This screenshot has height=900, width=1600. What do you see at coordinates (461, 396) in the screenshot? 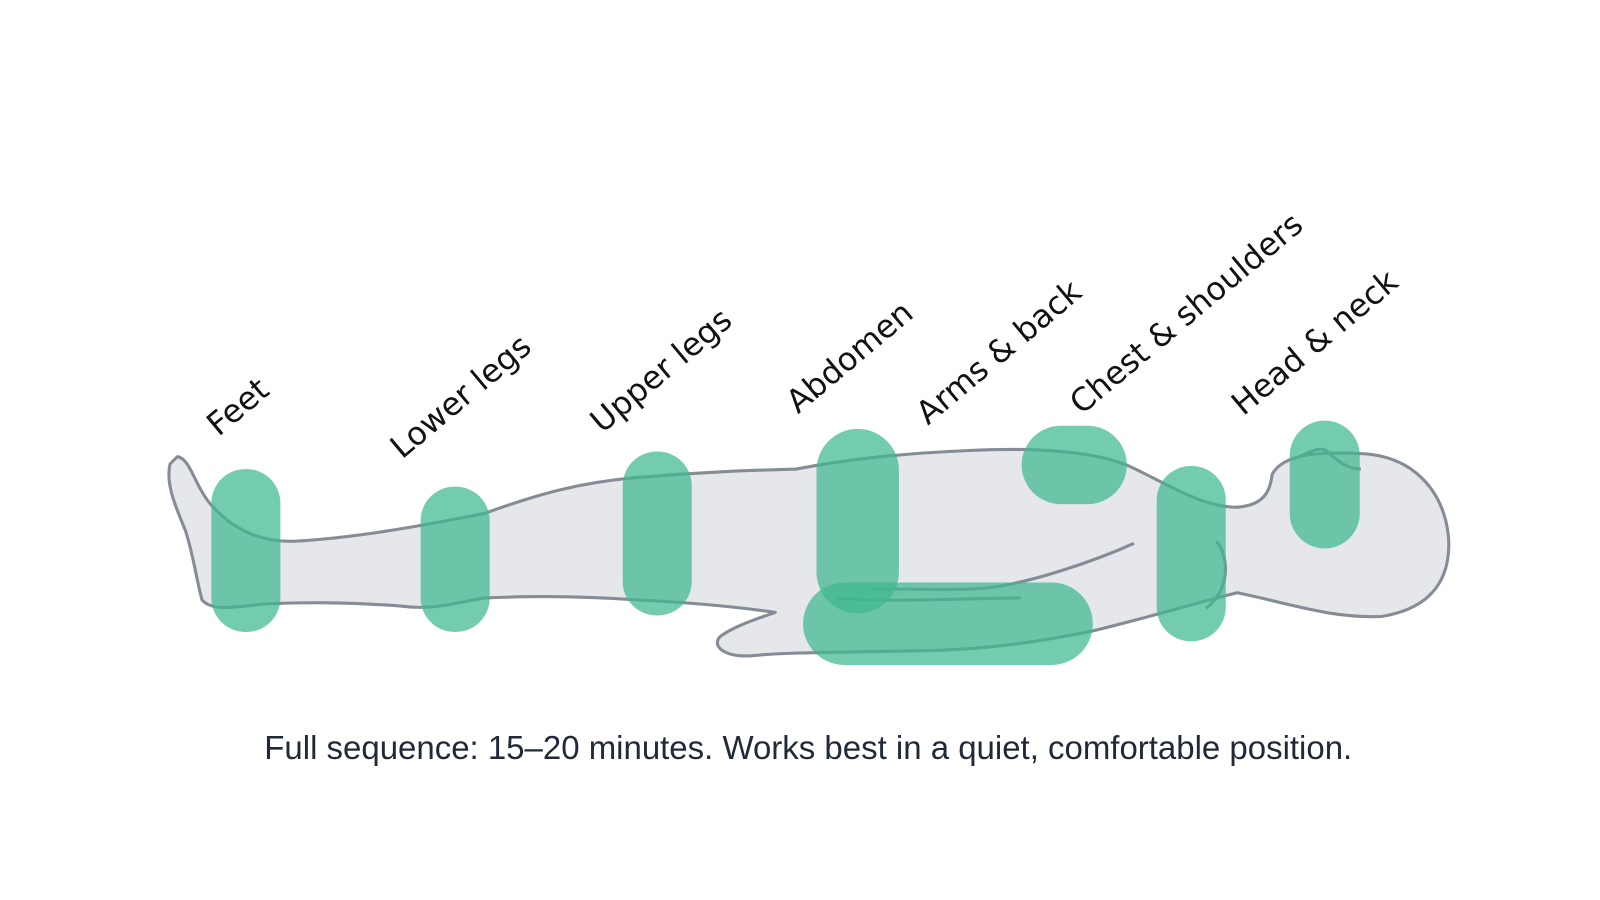
I see `region-label: Lower legs` at bounding box center [461, 396].